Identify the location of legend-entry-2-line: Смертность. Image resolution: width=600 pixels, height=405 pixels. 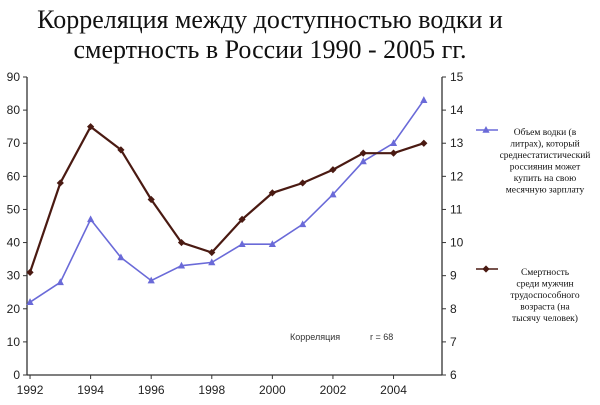
(545, 273).